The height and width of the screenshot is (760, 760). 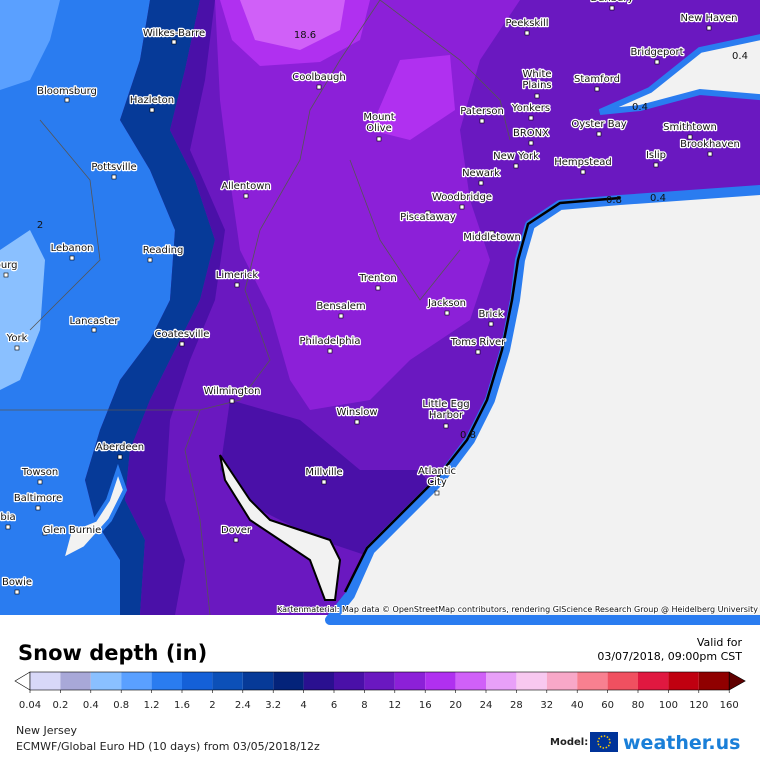 What do you see at coordinates (526, 23) in the screenshot?
I see `city-label: Peekskill` at bounding box center [526, 23].